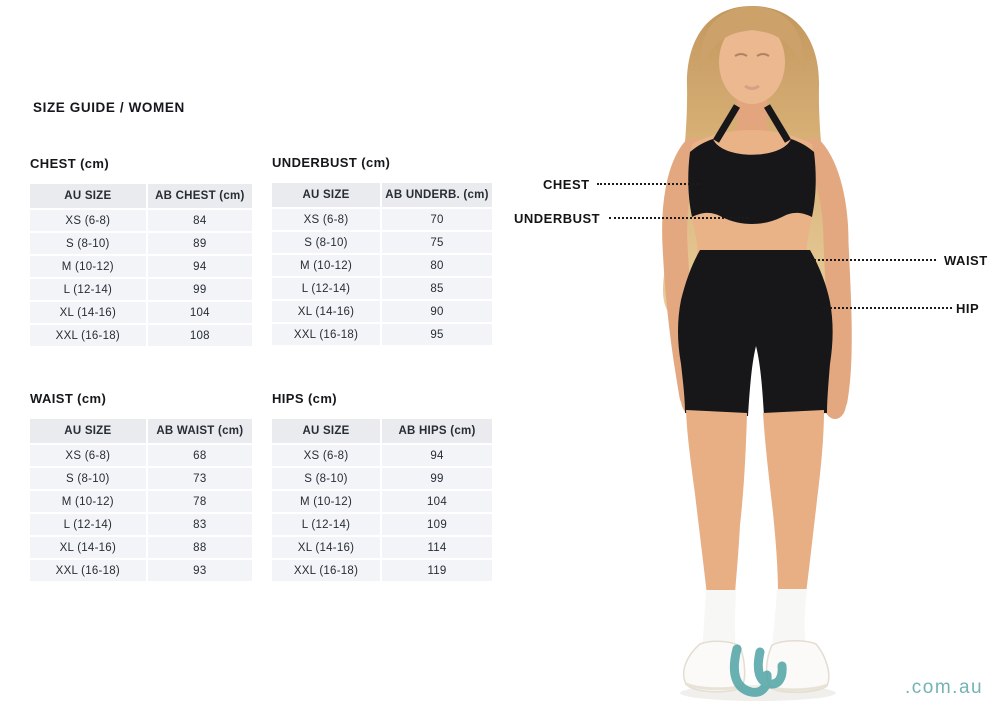  Describe the element at coordinates (719, 619) in the screenshot. I see `left-sock` at that location.